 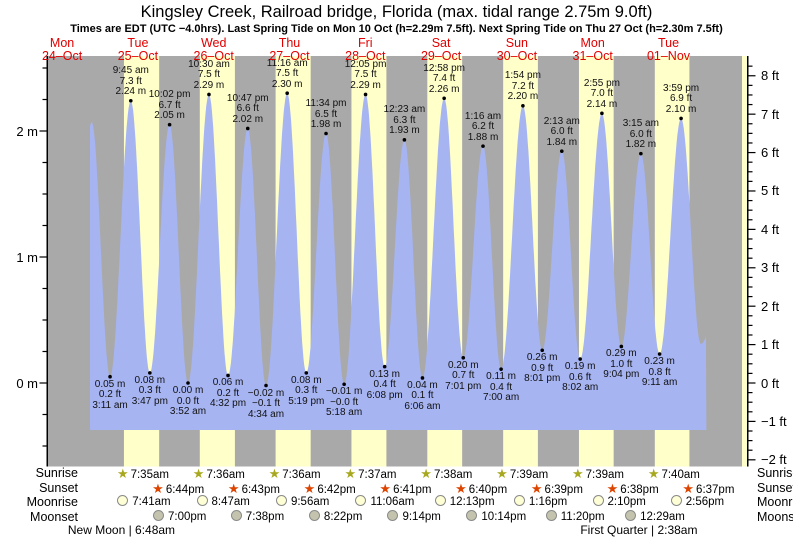 What do you see at coordinates (209, 74) in the screenshot?
I see `high-tide-annotation: 10:30 am 7.5 ft 2.29 m` at bounding box center [209, 74].